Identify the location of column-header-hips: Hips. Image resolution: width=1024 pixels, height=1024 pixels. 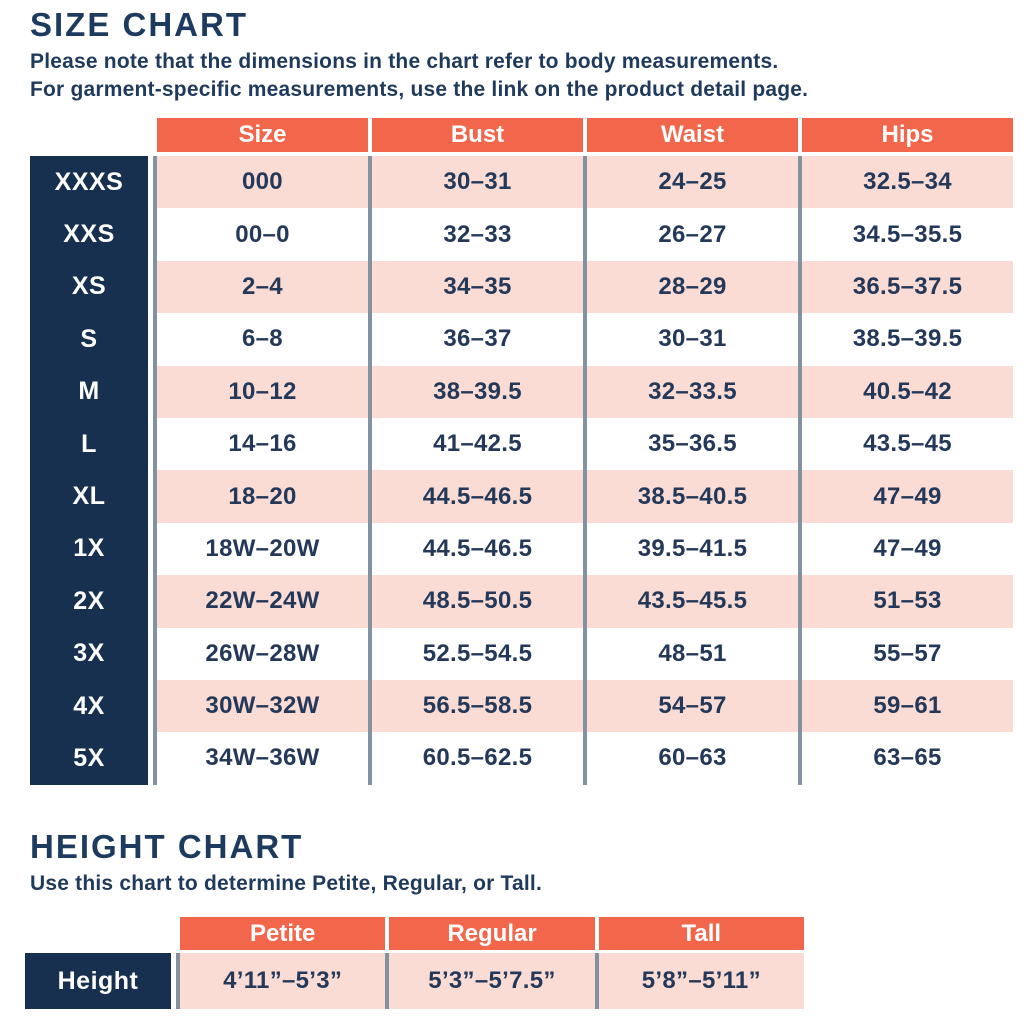
(905, 135).